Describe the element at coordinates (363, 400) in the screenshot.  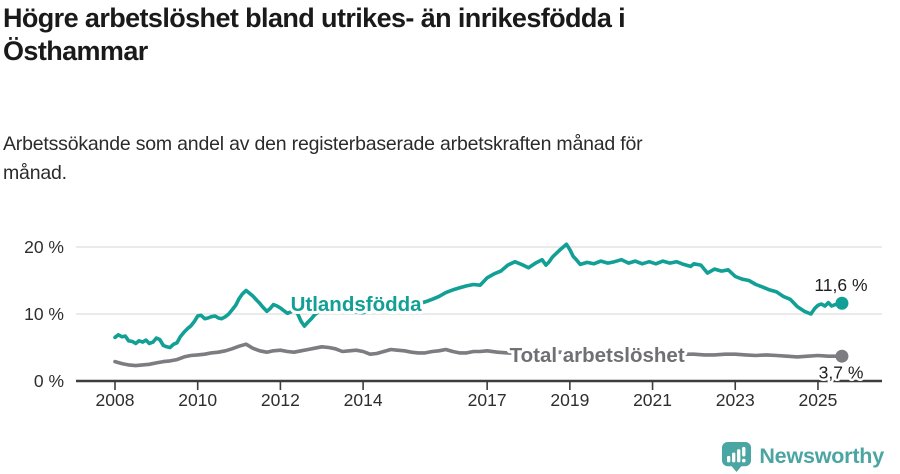
I see `x-axis-tick-label: 2014` at that location.